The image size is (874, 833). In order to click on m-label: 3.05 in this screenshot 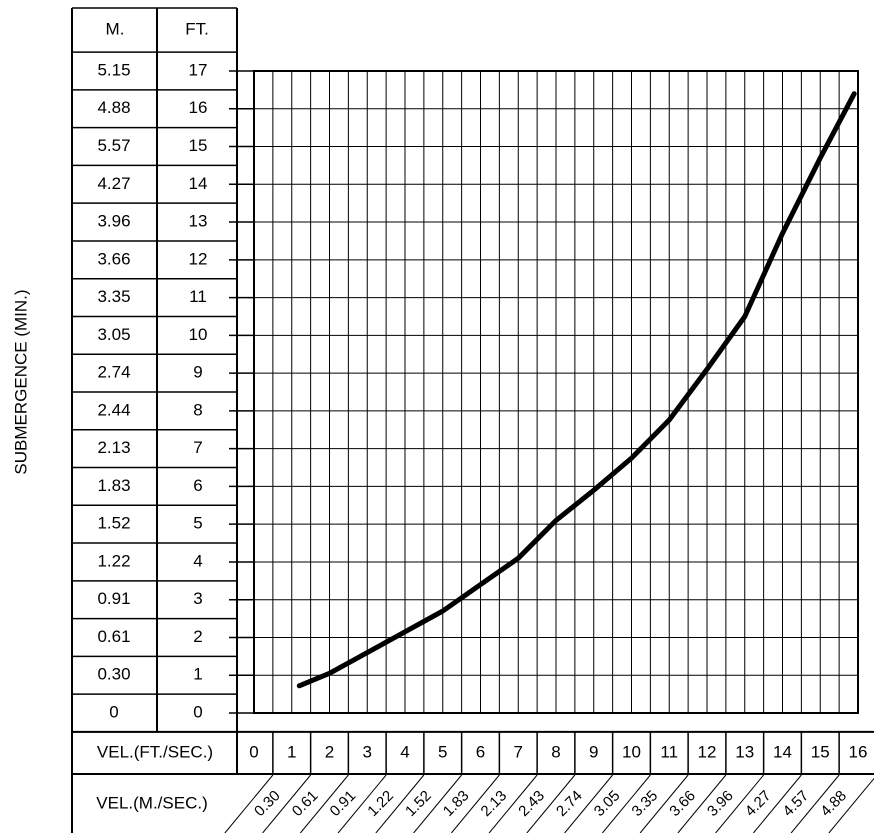, I will do `click(113, 334)`.